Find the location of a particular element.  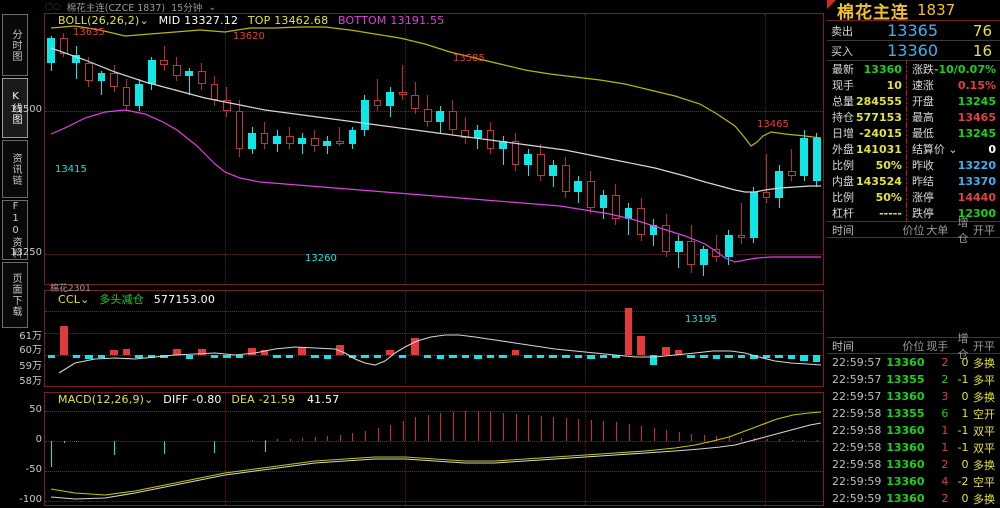

tick-row: 22:59:59 13360 2 0 多换 is located at coordinates (913, 498).